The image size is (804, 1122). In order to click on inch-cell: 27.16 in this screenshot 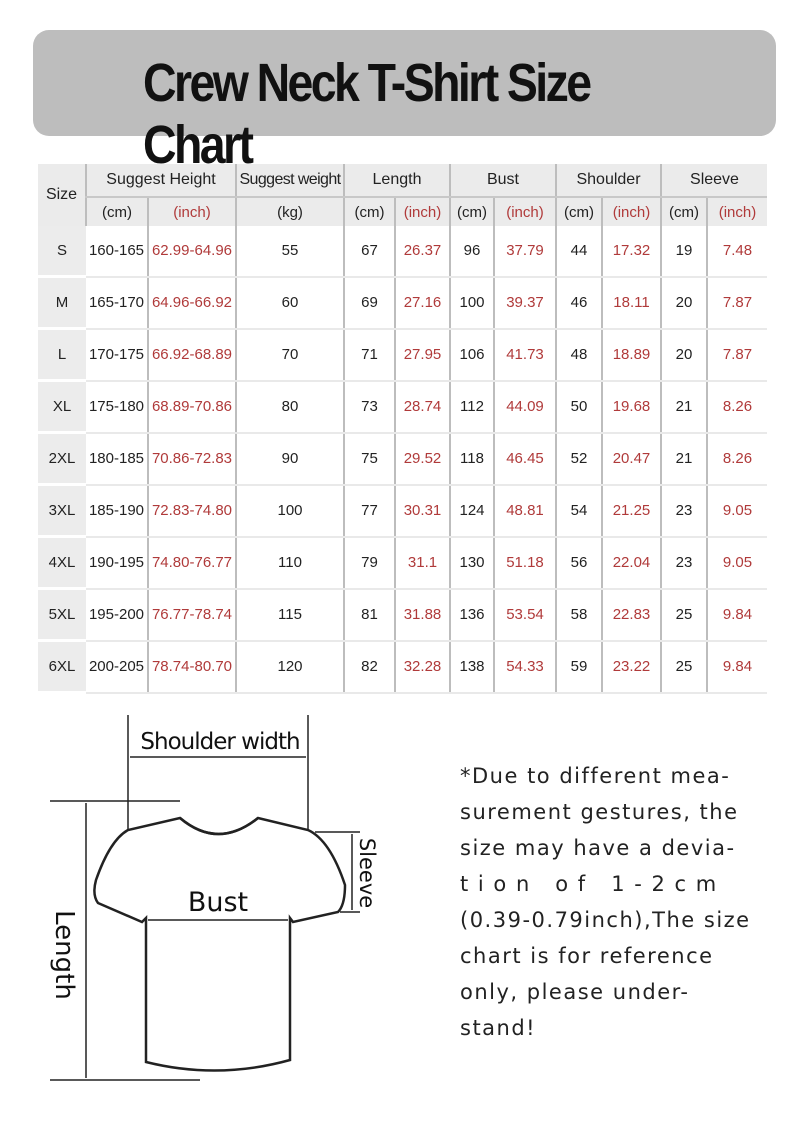, I will do `click(422, 303)`.